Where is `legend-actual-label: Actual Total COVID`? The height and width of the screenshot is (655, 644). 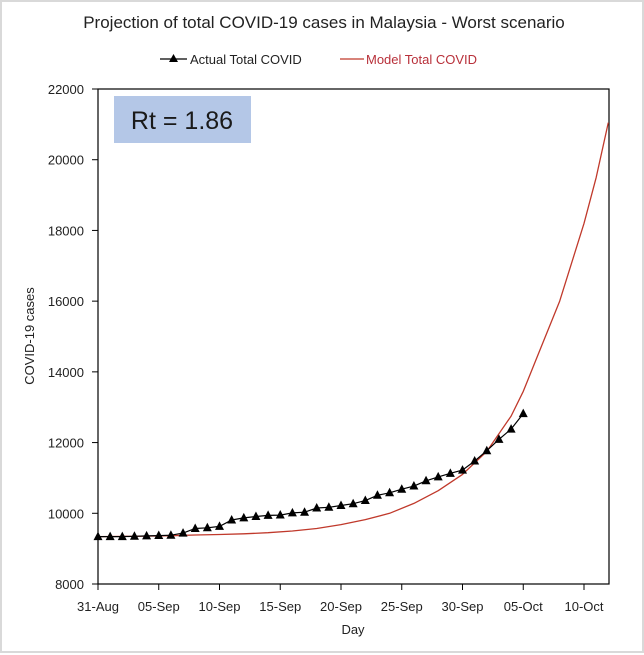 legend-actual-label: Actual Total COVID is located at coordinates (246, 59).